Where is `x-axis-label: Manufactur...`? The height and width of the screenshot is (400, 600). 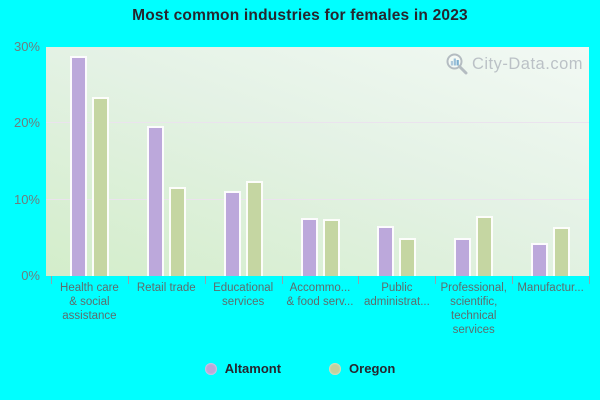 x-axis-label: Manufactur... is located at coordinates (550, 288).